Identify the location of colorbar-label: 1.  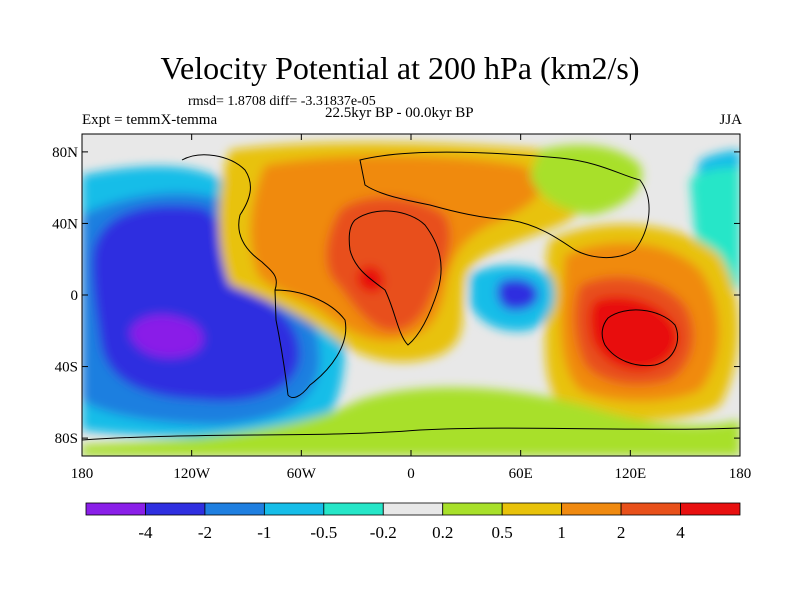
(561, 532).